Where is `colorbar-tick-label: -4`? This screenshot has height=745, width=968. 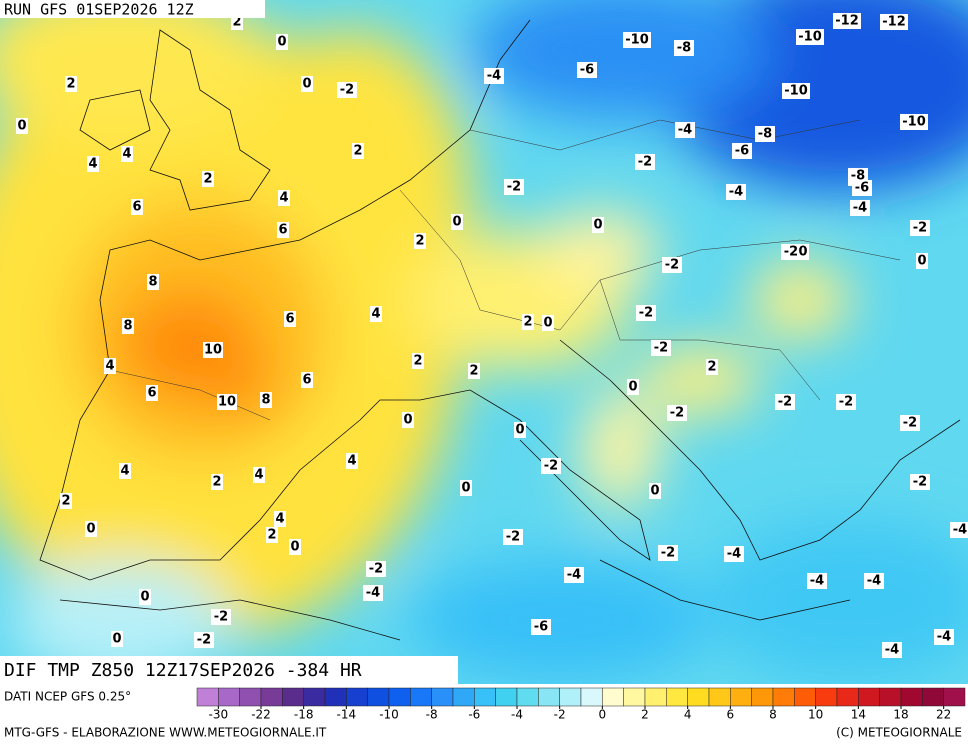
colorbar-tick-label: -4 is located at coordinates (517, 715).